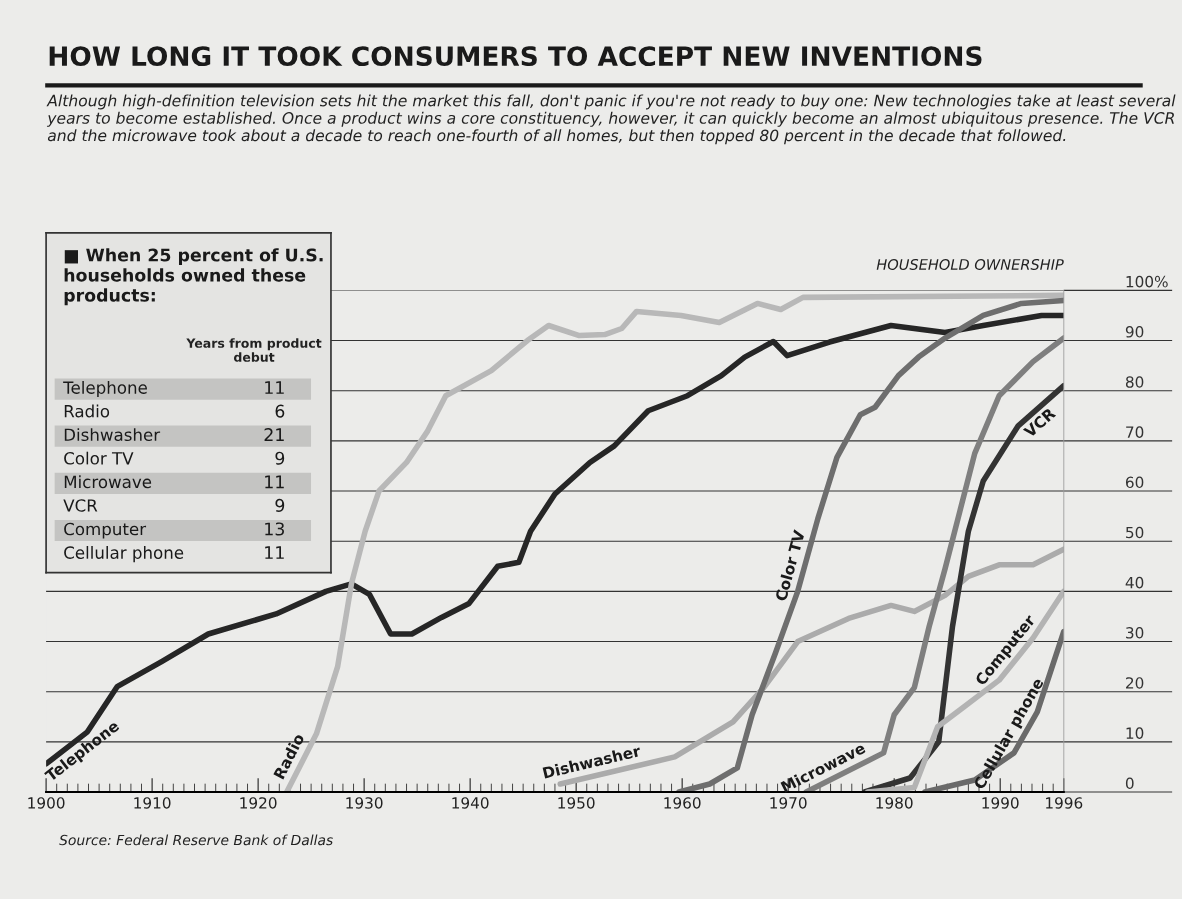 Image resolution: width=1182 pixels, height=899 pixels. What do you see at coordinates (1135, 733) in the screenshot?
I see `y-tick-label: 10` at bounding box center [1135, 733].